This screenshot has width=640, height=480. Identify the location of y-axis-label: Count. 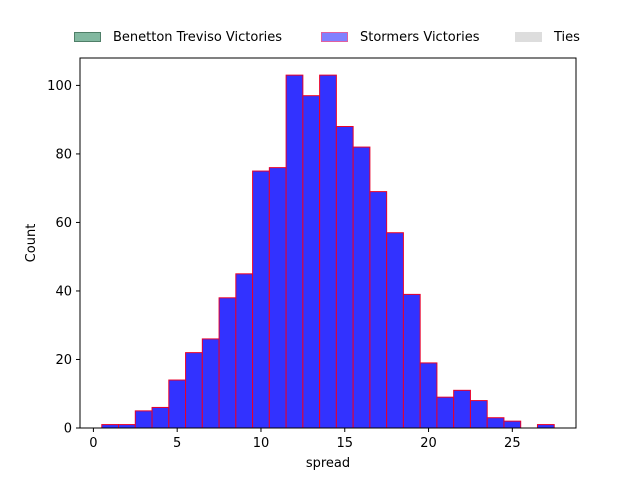
(31, 243).